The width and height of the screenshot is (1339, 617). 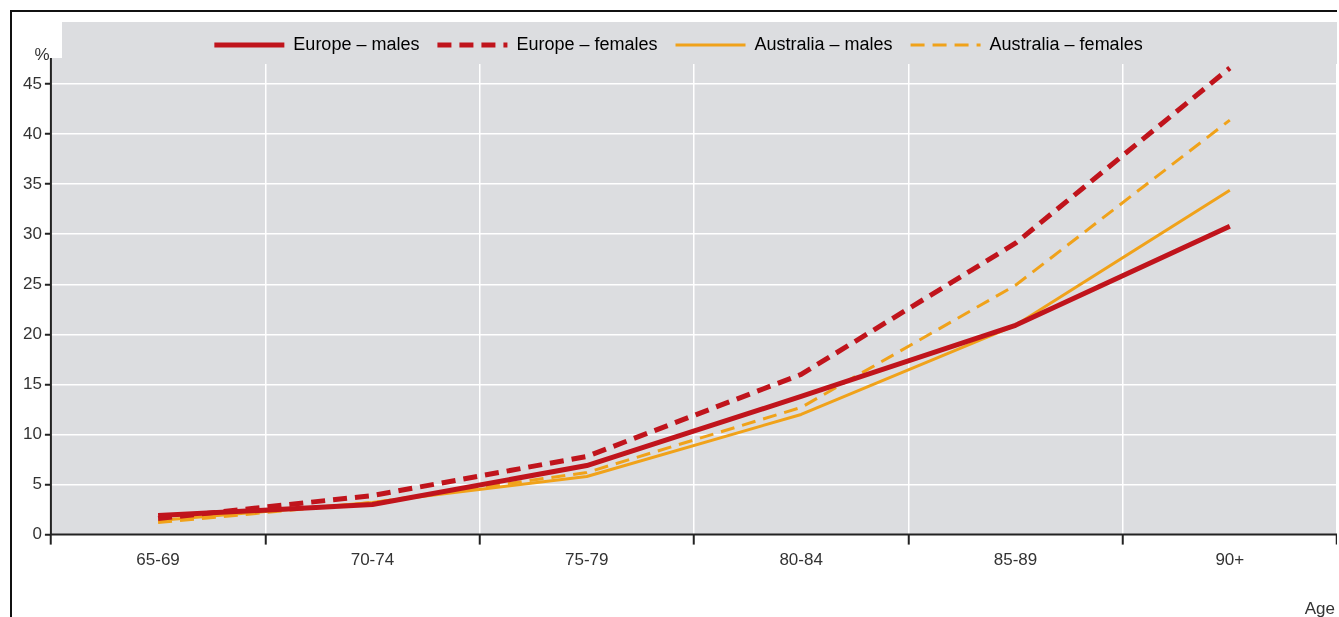 I want to click on y-tick-label: 45, so click(x=32, y=83).